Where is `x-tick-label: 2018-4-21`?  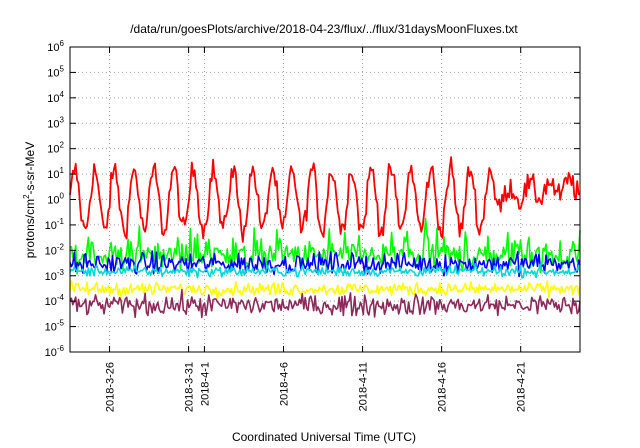 x-tick-label: 2018-4-21 is located at coordinates (522, 387).